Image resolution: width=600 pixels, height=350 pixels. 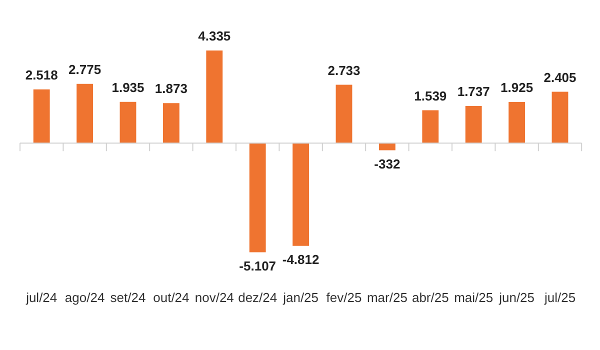 What do you see at coordinates (430, 96) in the screenshot?
I see `data-label: 1.539` at bounding box center [430, 96].